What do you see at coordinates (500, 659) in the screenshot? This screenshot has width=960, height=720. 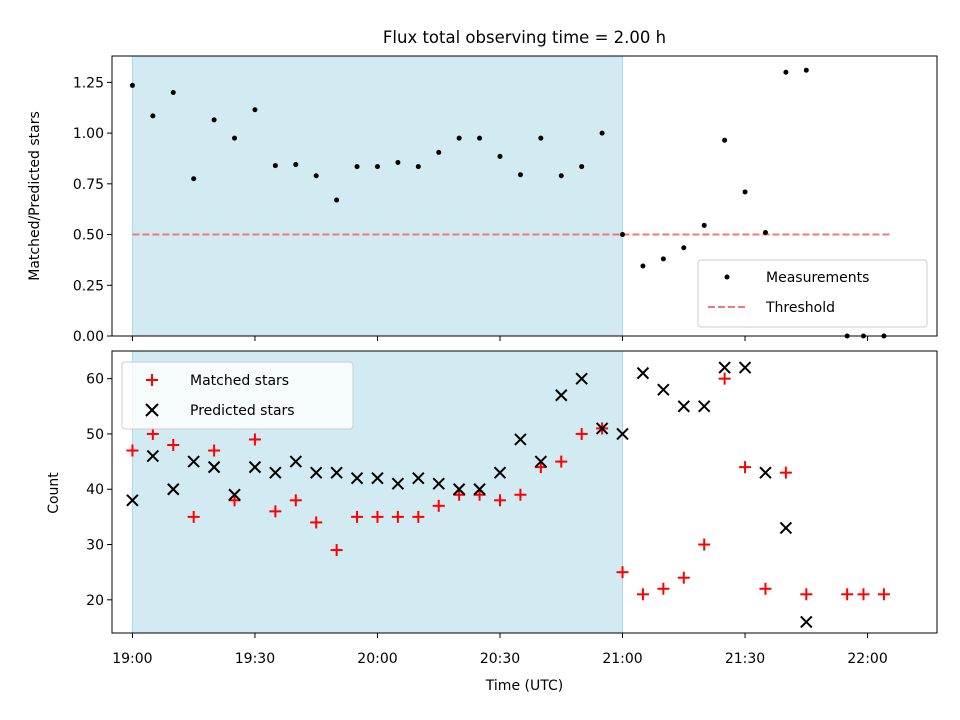 I see `x-tick-label: 20:30` at bounding box center [500, 659].